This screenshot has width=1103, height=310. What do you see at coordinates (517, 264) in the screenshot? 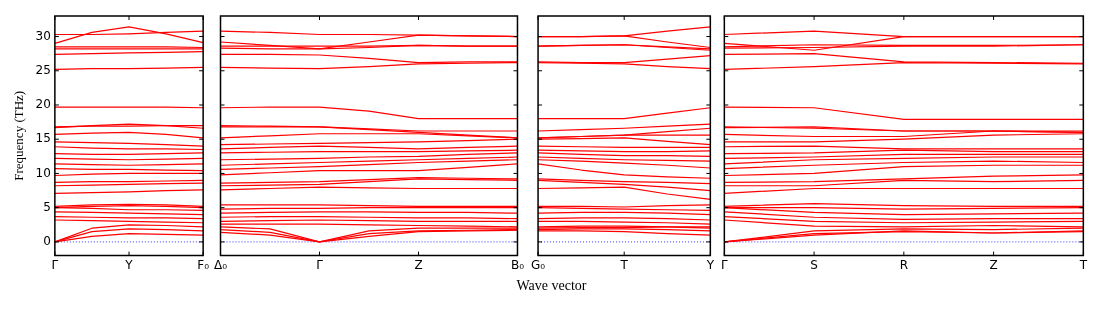
I see `x-tick-label: B₀` at bounding box center [517, 264].